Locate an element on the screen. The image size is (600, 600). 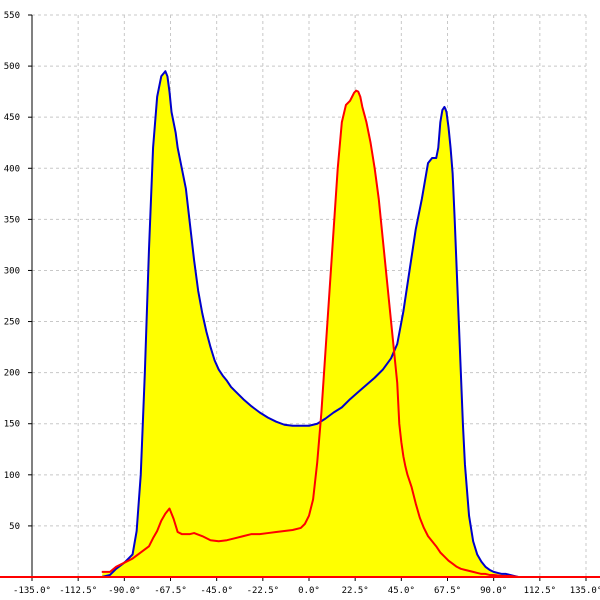
x-tick-label: -67.5° is located at coordinates (170, 591).